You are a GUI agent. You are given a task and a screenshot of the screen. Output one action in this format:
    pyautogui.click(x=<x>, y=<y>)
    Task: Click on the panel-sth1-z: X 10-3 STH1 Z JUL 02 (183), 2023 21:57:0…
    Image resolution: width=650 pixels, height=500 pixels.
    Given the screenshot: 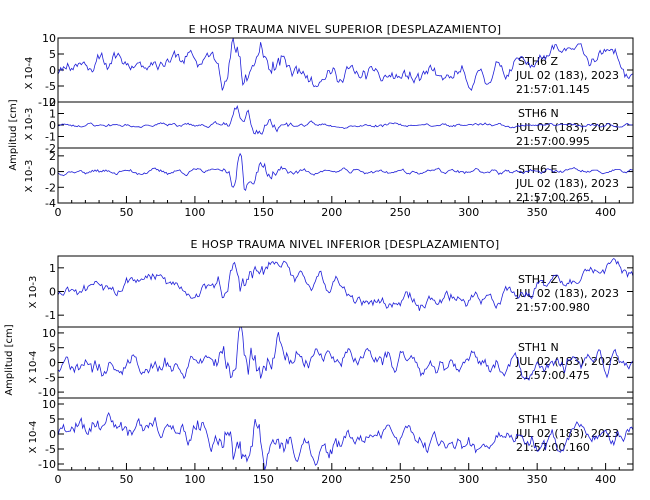 What is the action you would take?
    pyautogui.click(x=331, y=291)
    